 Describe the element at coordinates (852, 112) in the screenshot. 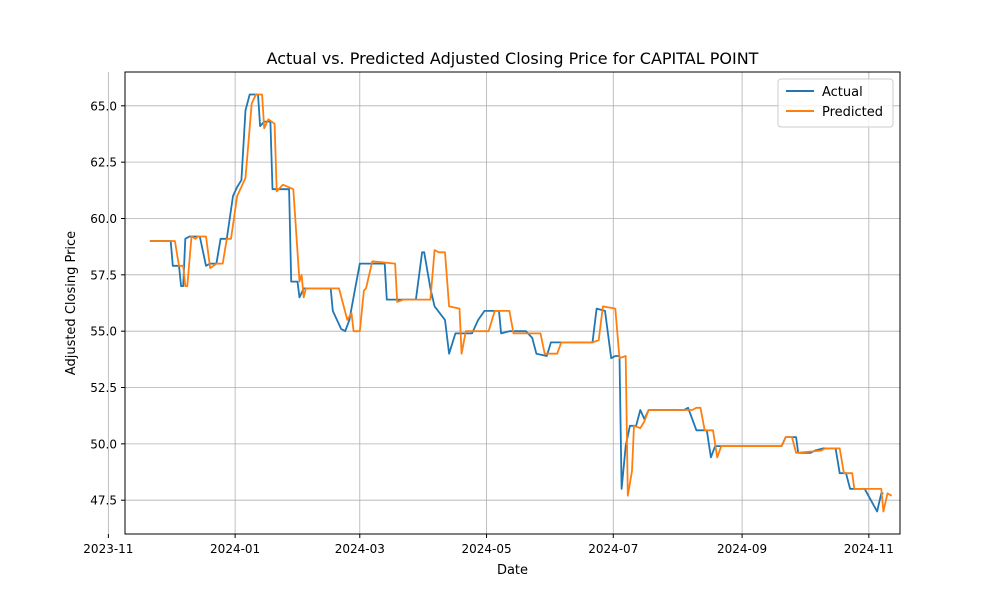

I see `legend-label-predicted: Predicted` at that location.